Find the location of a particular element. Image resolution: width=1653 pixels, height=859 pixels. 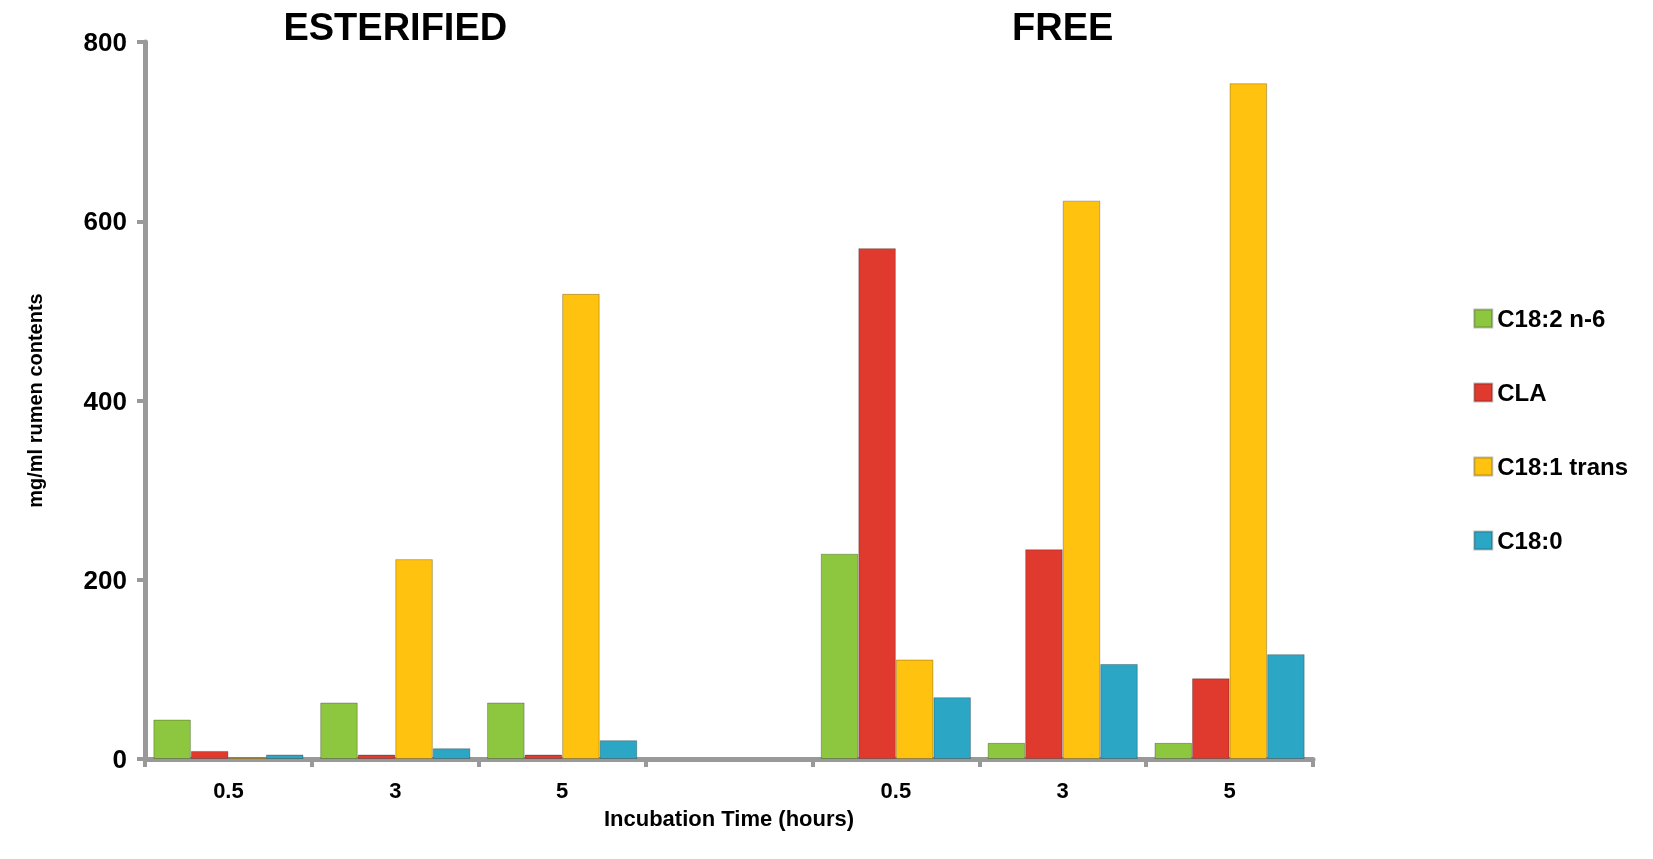

y-tick-label: 800 is located at coordinates (105, 42).